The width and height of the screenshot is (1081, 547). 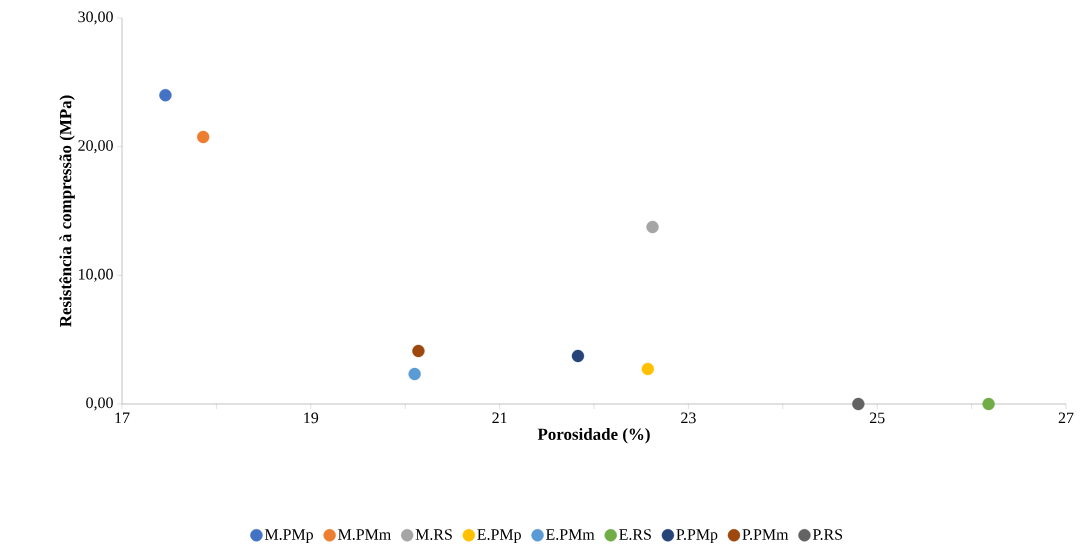 I want to click on legend-label: E.PMp, so click(x=499, y=536).